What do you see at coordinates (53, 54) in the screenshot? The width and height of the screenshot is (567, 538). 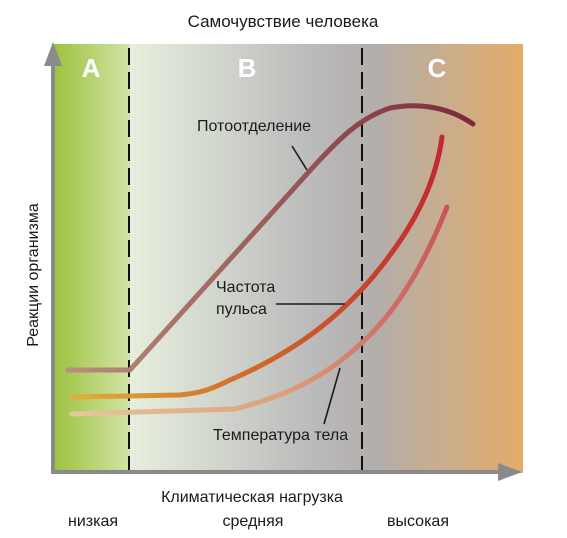 I see `y-axis-arrow` at bounding box center [53, 54].